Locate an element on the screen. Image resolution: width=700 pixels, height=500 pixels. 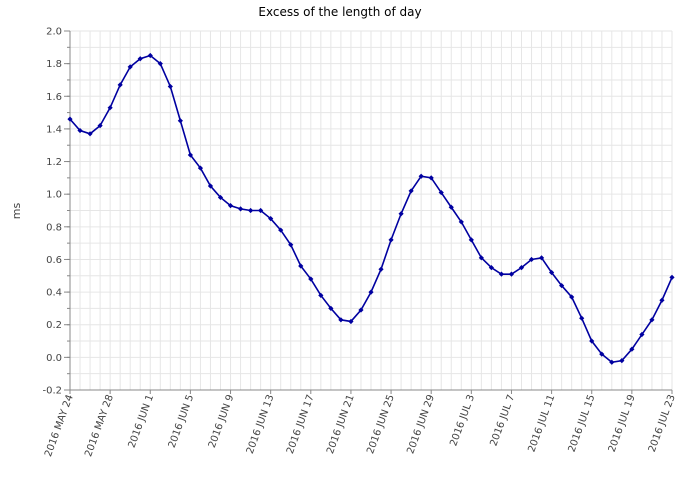
x-tick-label: 2016 JUN 21 is located at coordinates (341, 424).